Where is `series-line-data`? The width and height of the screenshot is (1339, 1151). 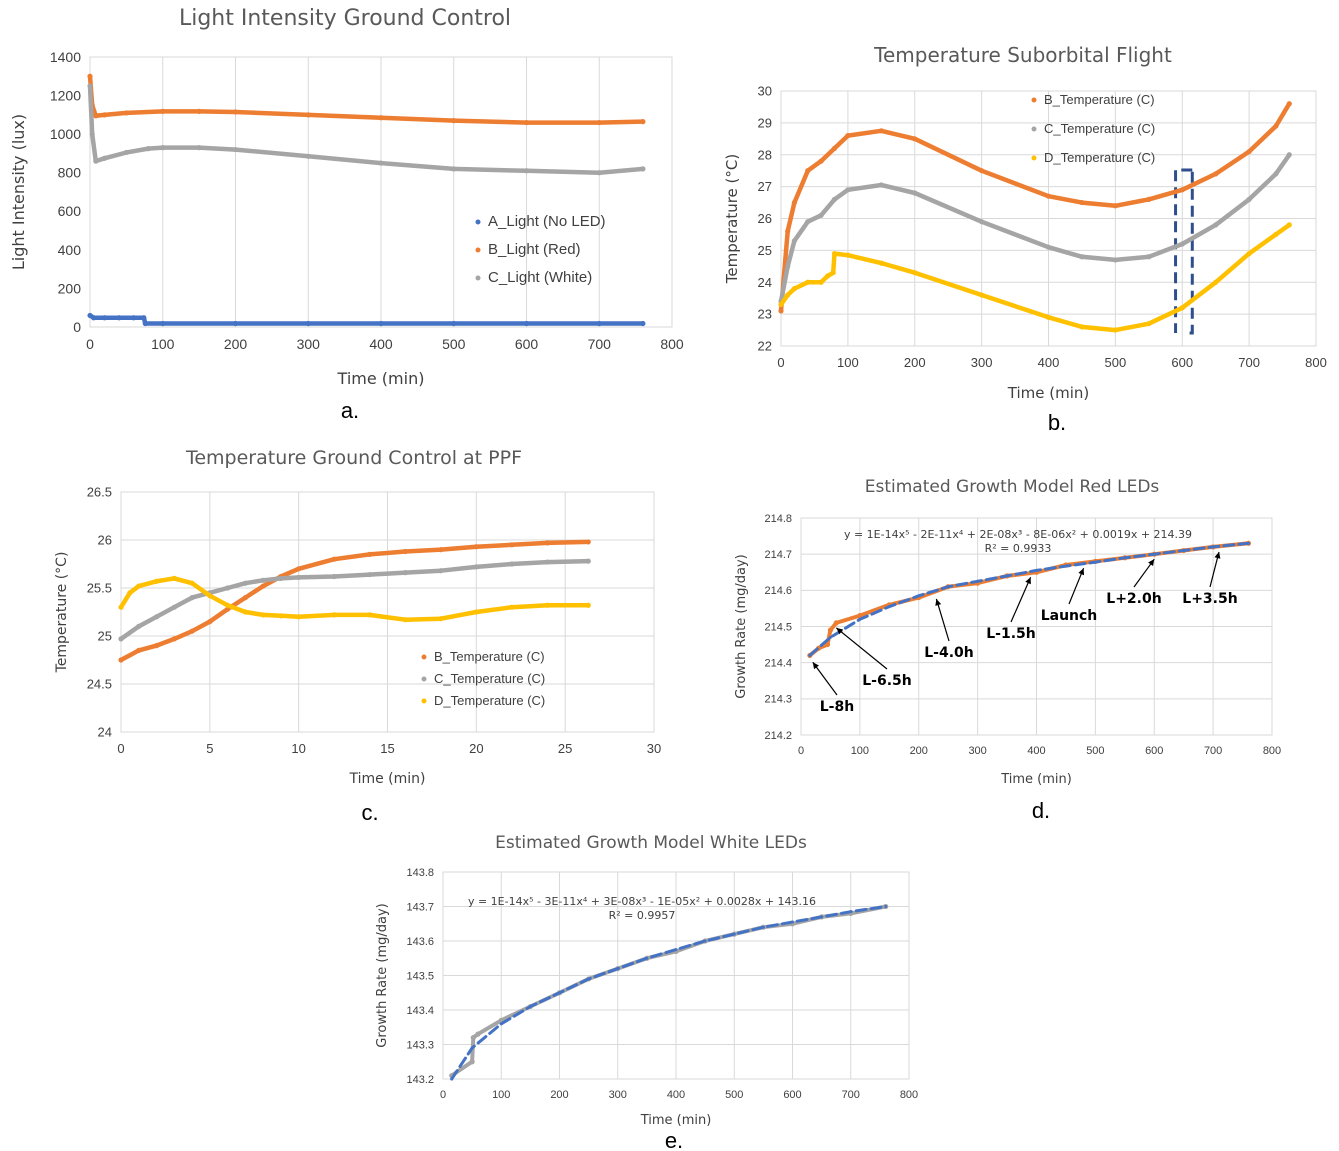
series-line-data is located at coordinates (668, 991).